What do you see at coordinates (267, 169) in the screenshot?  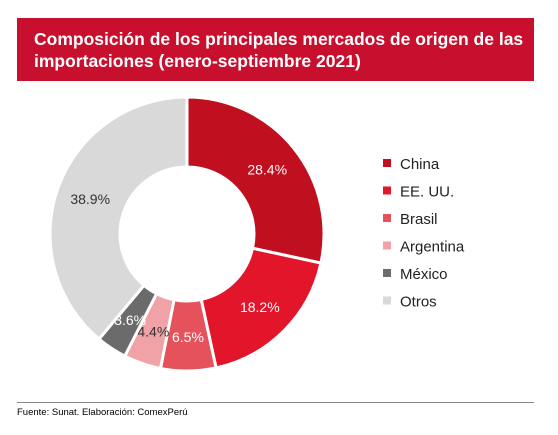 I see `data-label-china: 28.4%` at bounding box center [267, 169].